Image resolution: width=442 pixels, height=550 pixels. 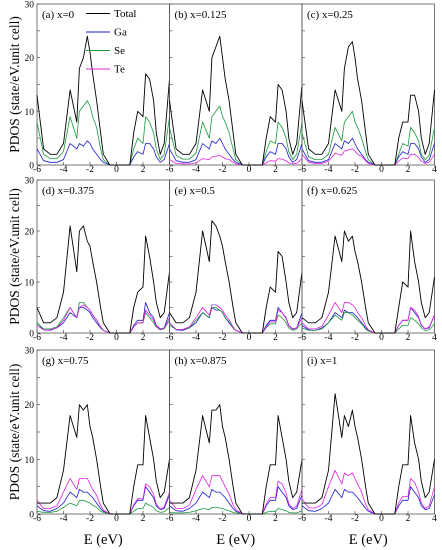 I want to click on legend-entry: Total, so click(x=125, y=14).